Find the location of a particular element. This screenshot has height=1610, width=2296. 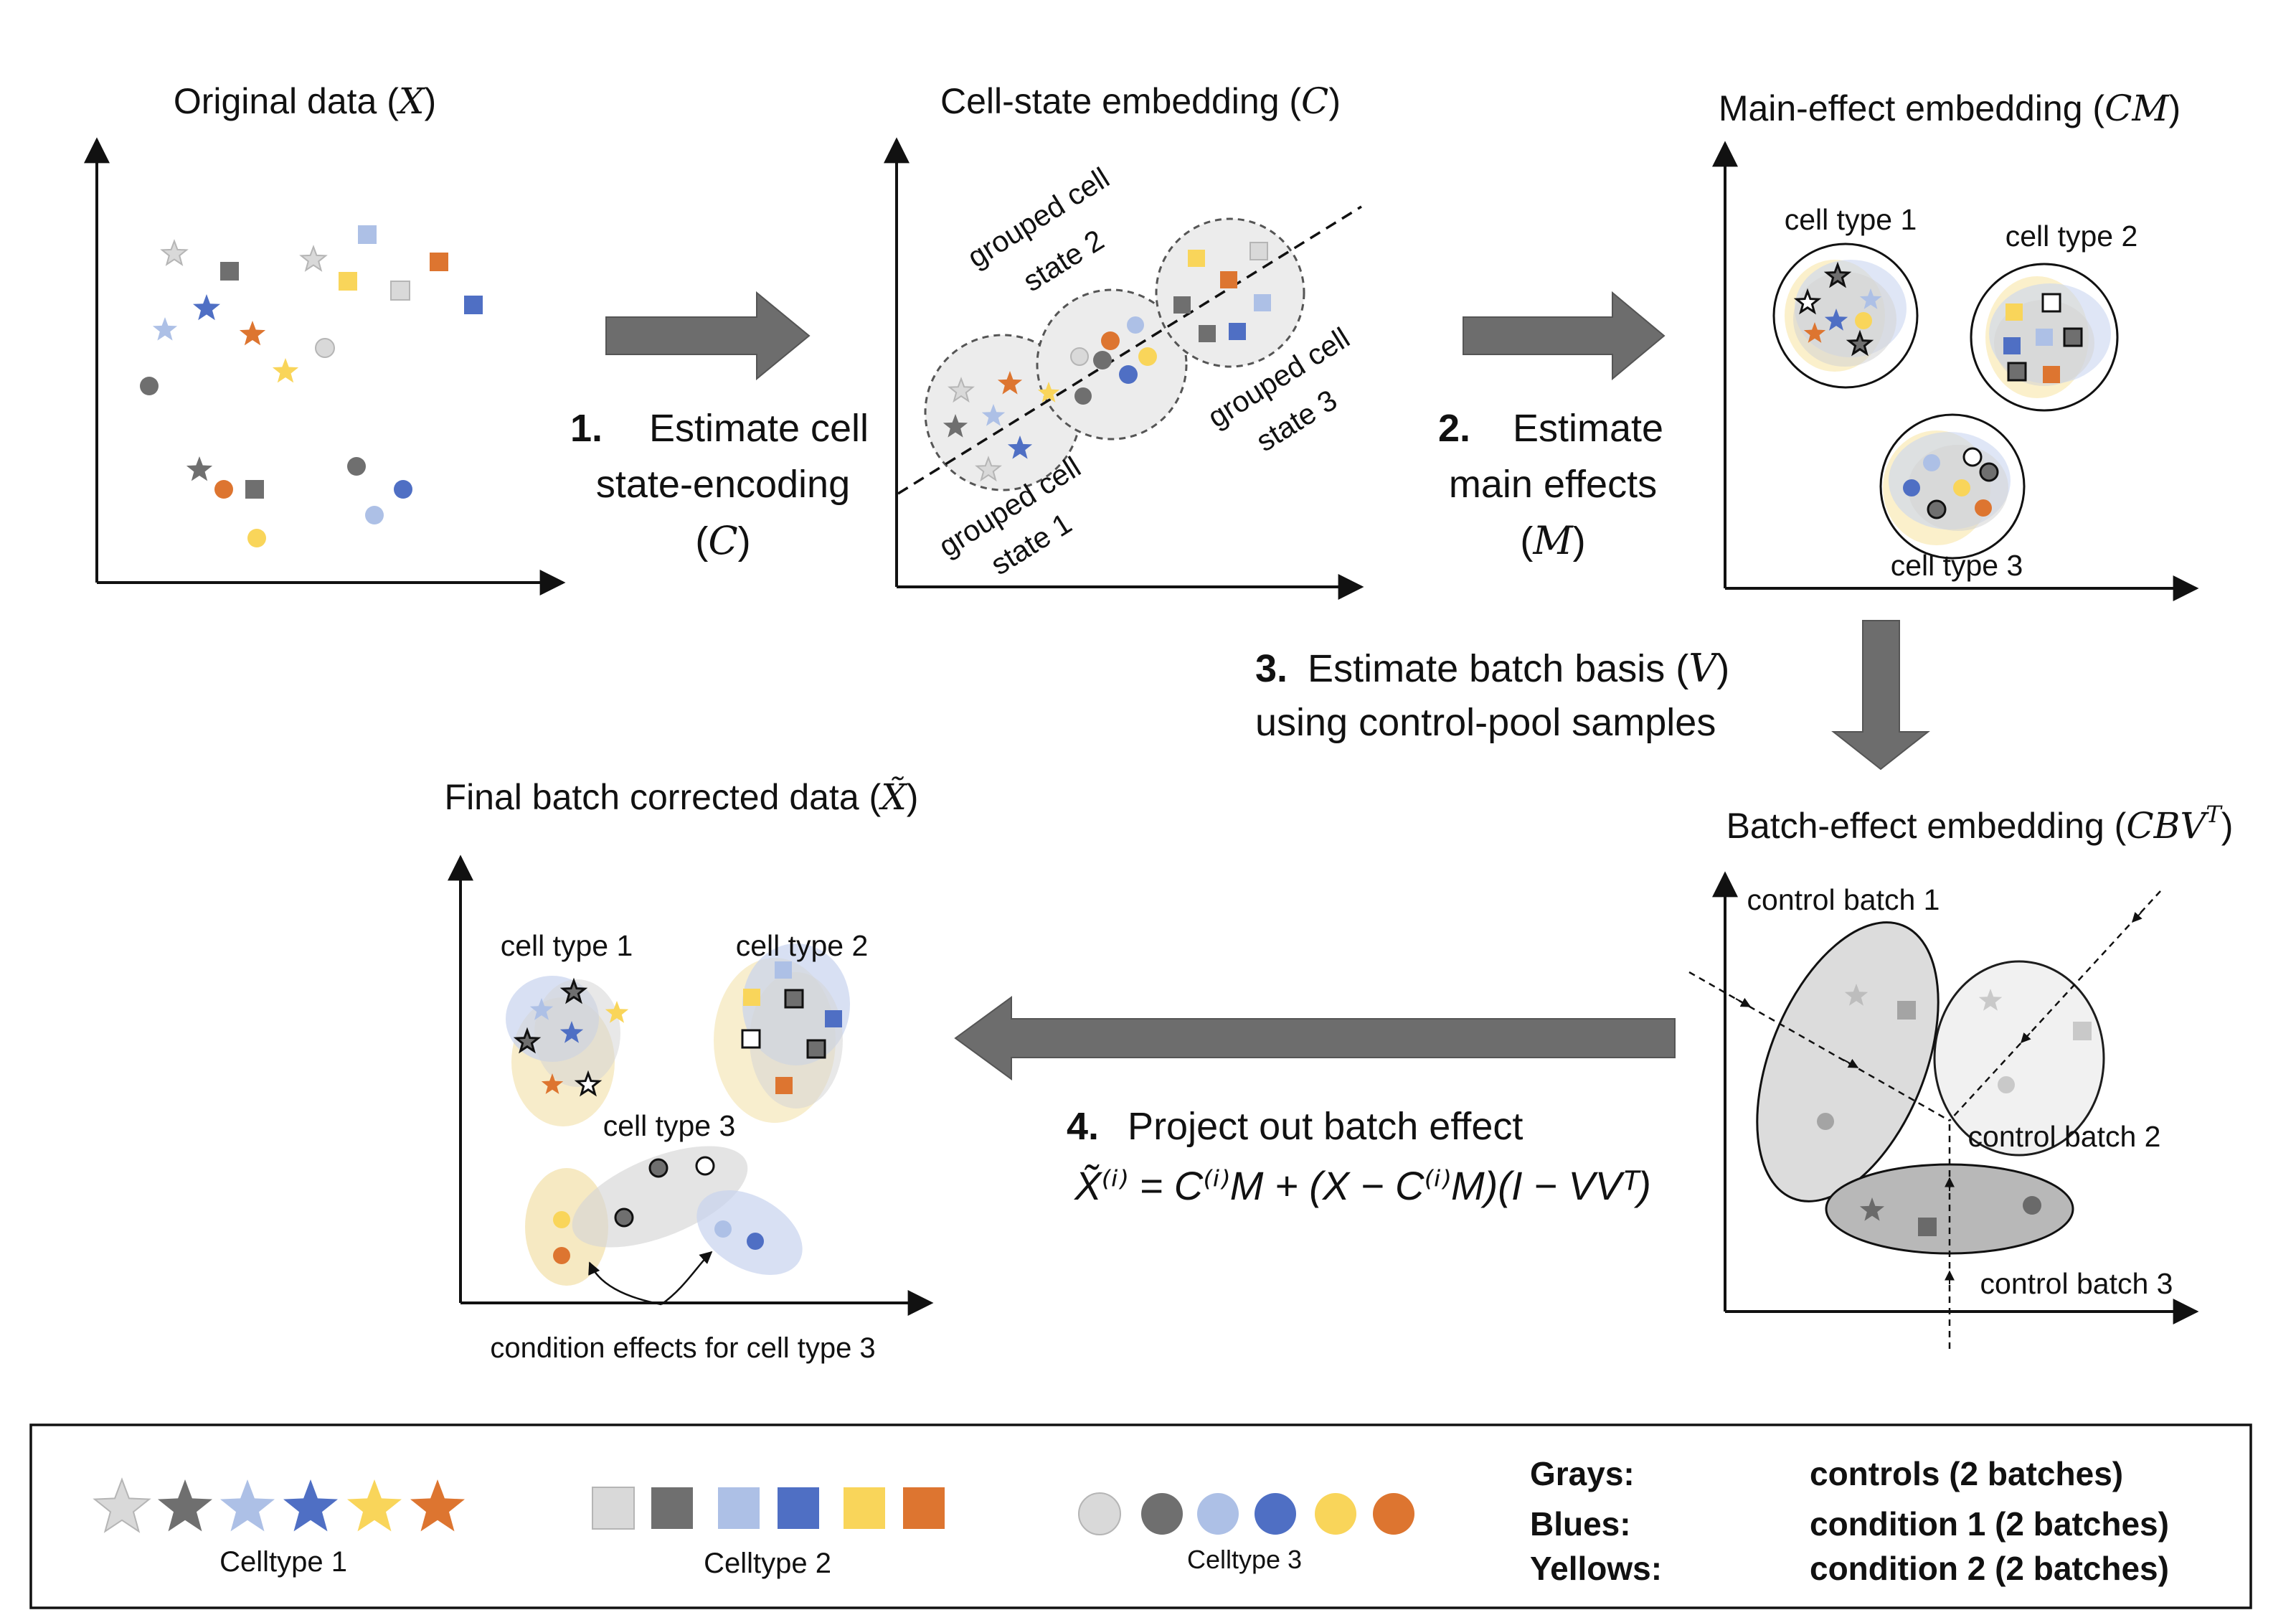

legend-celltype3: Celltype 3 is located at coordinates (1244, 1560).